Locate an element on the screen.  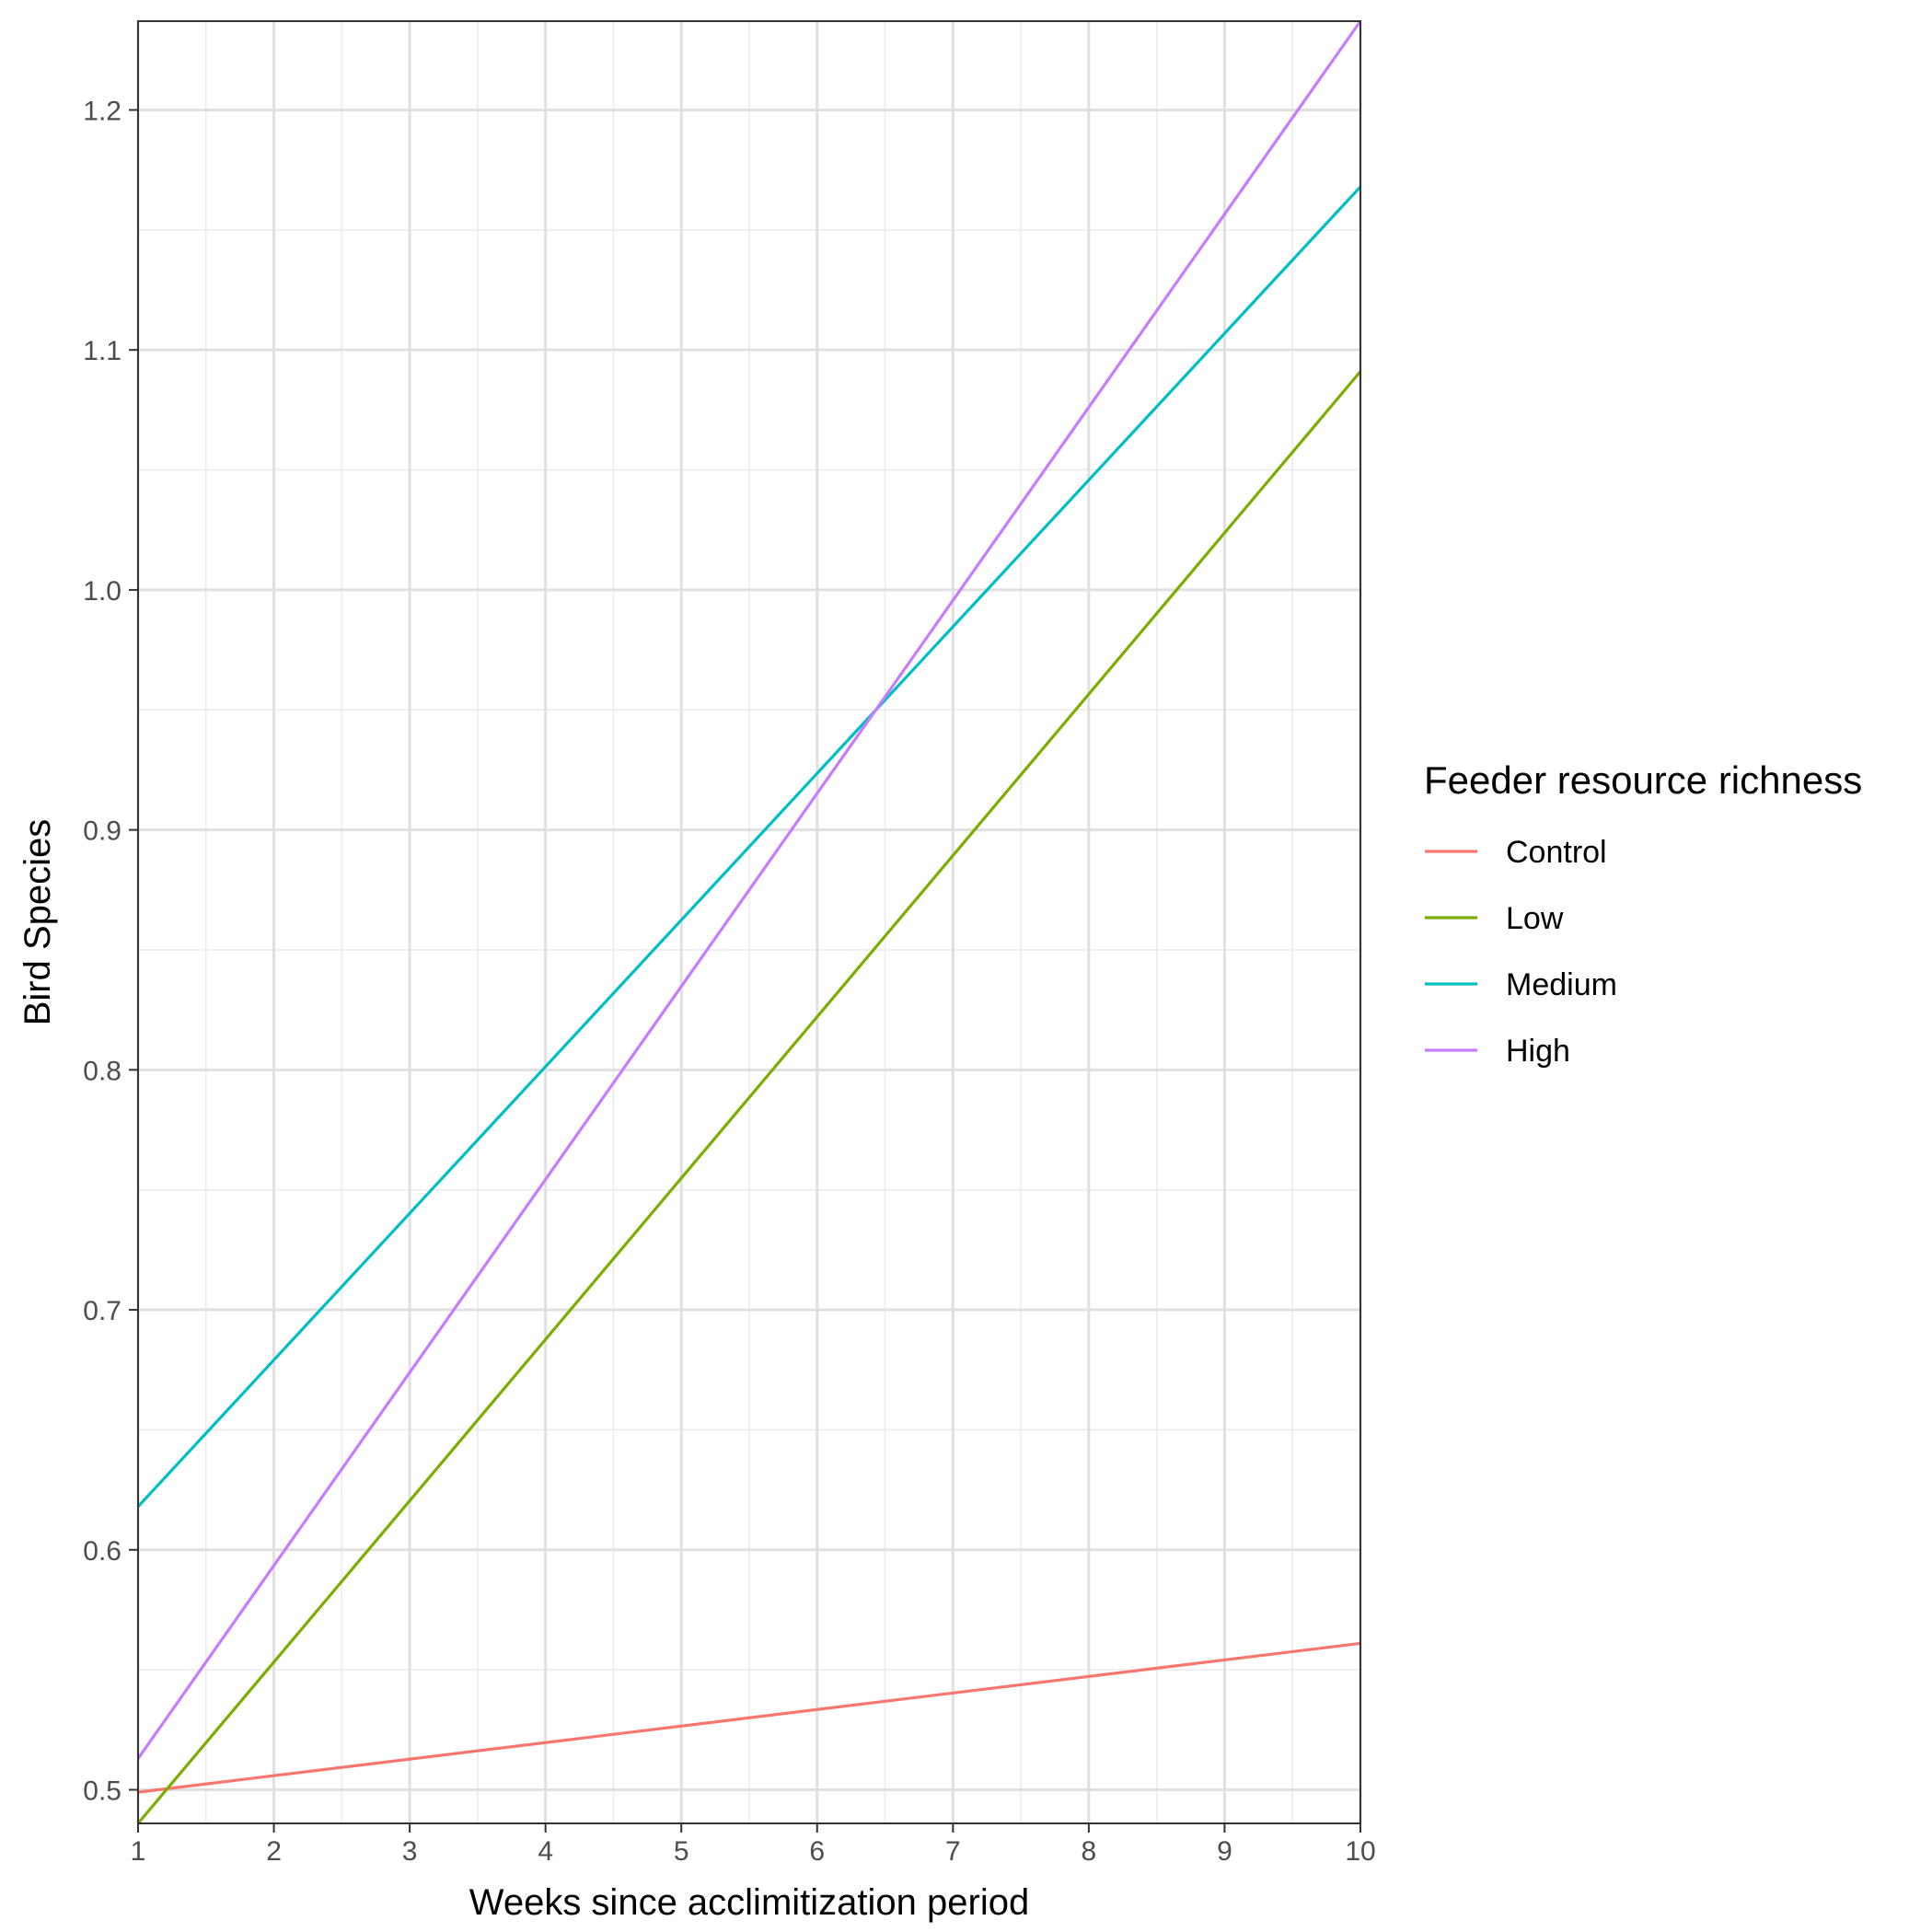
x-tick-label: 9 is located at coordinates (1224, 1852).